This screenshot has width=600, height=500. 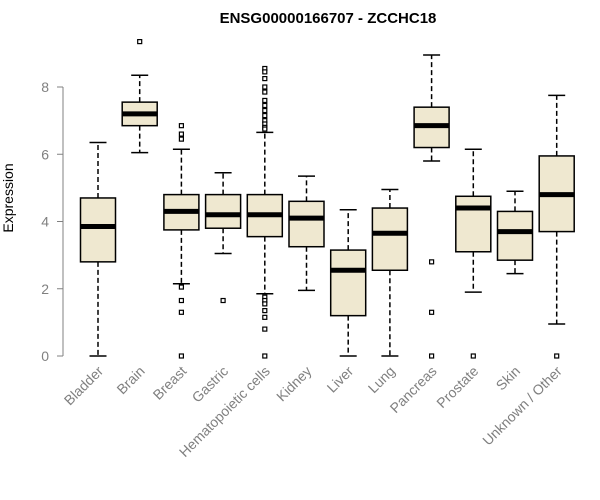 What do you see at coordinates (45, 222) in the screenshot?
I see `y-tick-label: 4` at bounding box center [45, 222].